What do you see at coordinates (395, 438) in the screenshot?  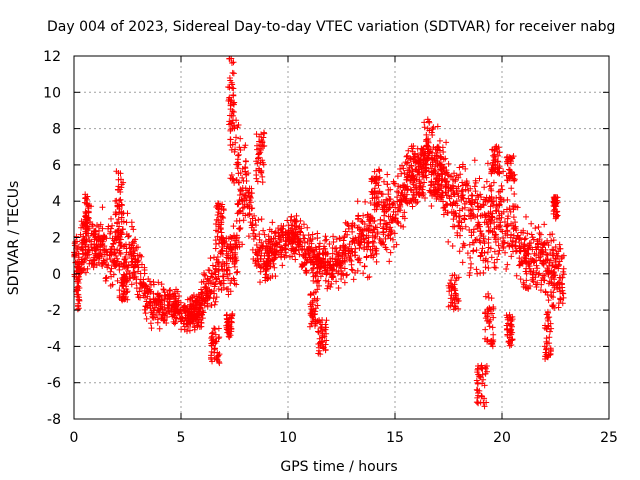 I see `x-tick-label: 15` at bounding box center [395, 438].